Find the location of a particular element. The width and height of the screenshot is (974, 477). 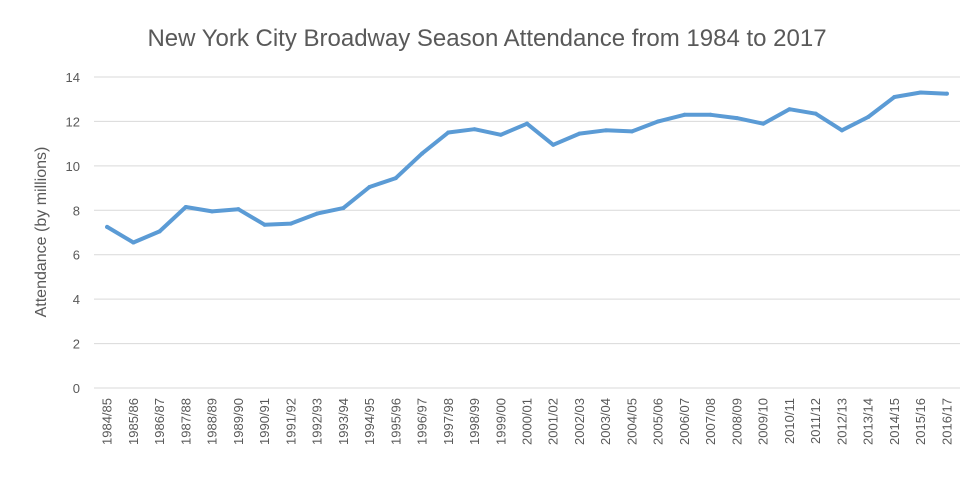

y-tick-label: 14 is located at coordinates (73, 77).